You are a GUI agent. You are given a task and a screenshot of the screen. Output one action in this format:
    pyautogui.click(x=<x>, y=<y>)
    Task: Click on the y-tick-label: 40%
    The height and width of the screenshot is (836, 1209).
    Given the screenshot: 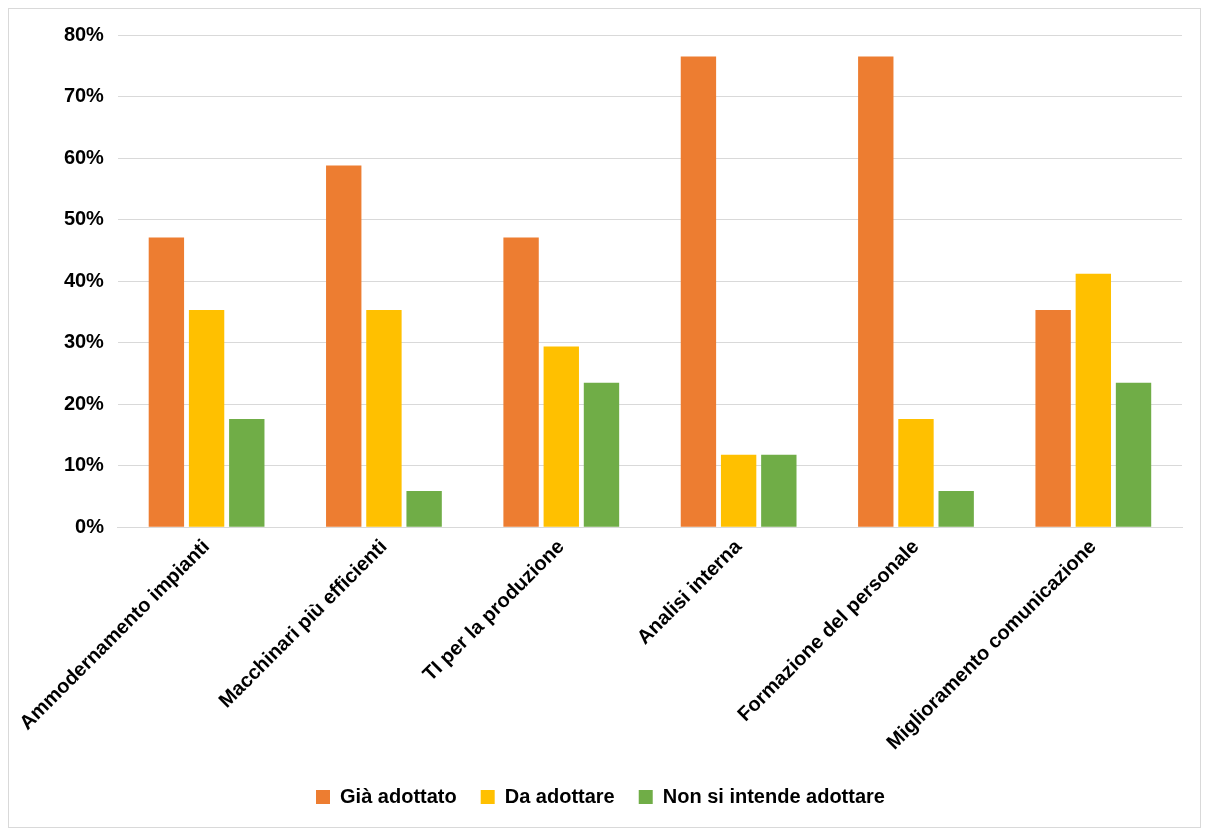 What is the action you would take?
    pyautogui.click(x=84, y=279)
    